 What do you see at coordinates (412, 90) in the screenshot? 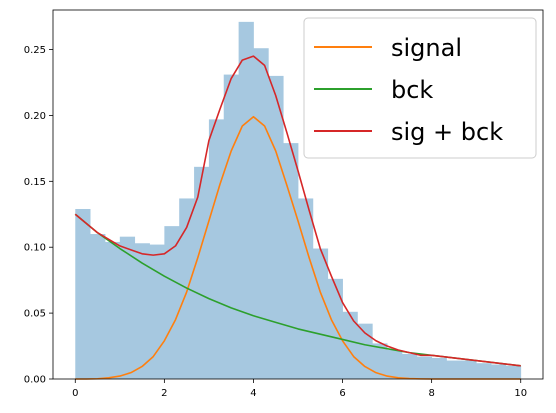
I see `legend-label: bck` at bounding box center [412, 90].